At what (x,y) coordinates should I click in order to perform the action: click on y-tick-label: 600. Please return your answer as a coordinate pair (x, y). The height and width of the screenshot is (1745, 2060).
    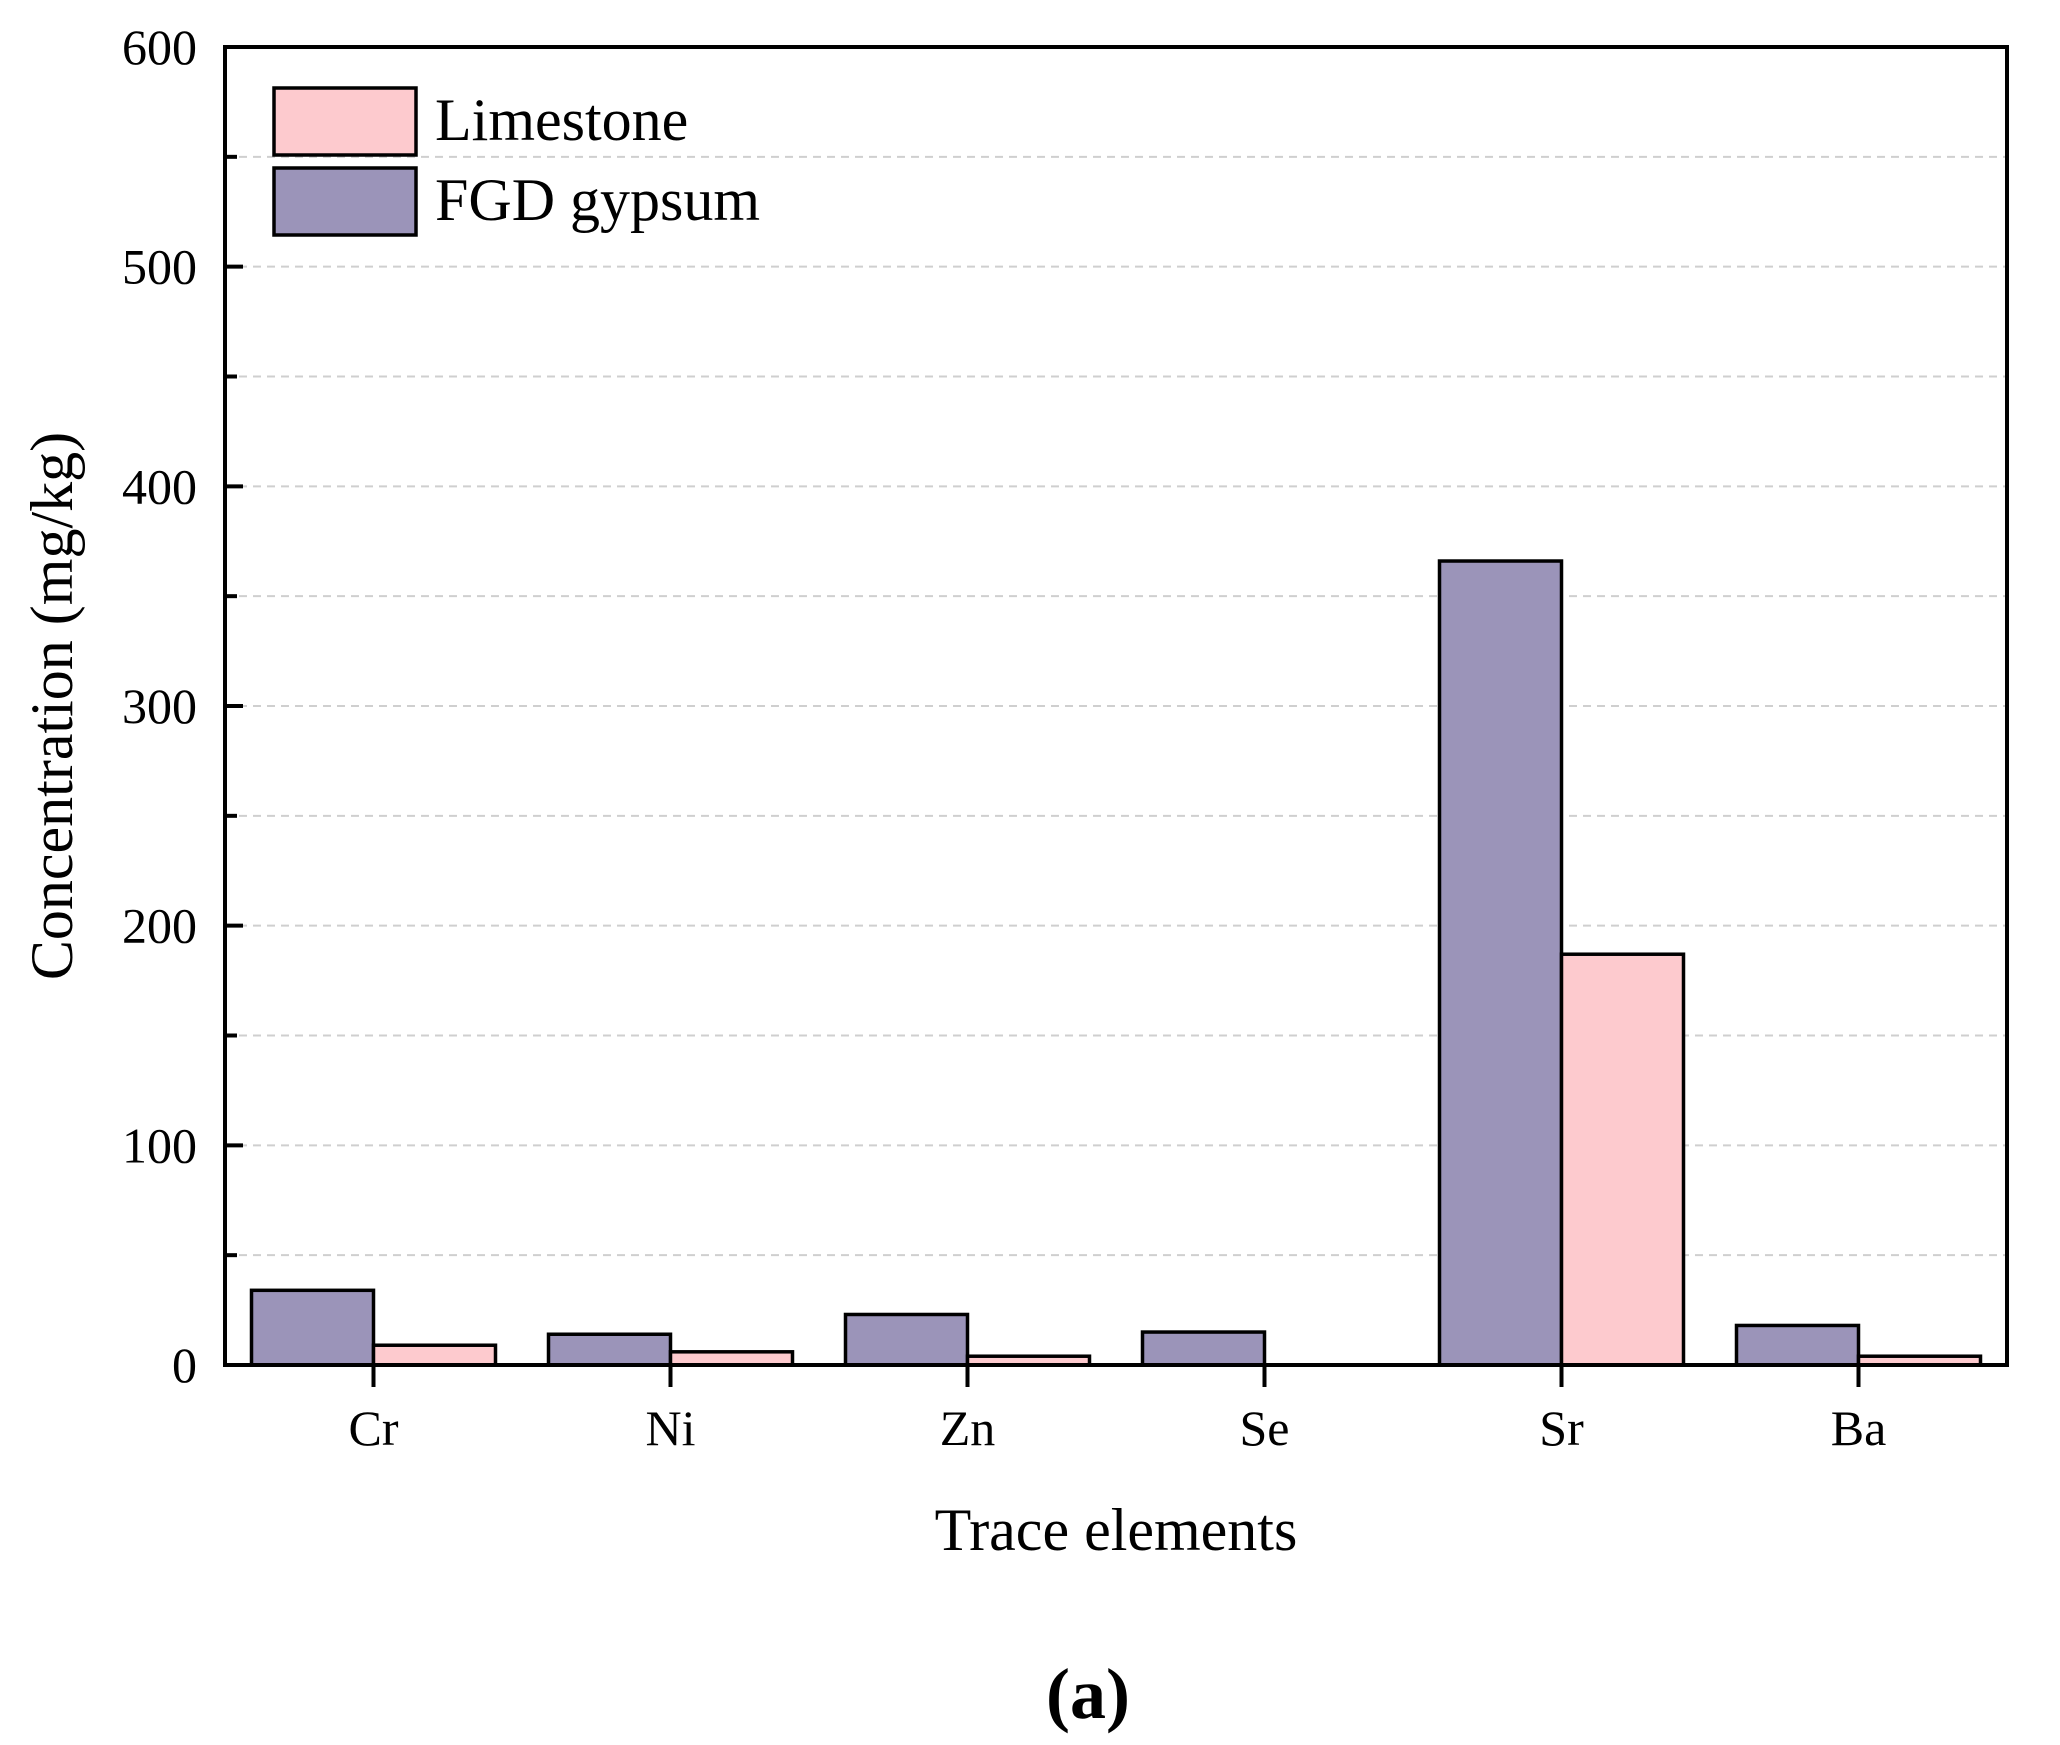
    Looking at the image, I should click on (159, 47).